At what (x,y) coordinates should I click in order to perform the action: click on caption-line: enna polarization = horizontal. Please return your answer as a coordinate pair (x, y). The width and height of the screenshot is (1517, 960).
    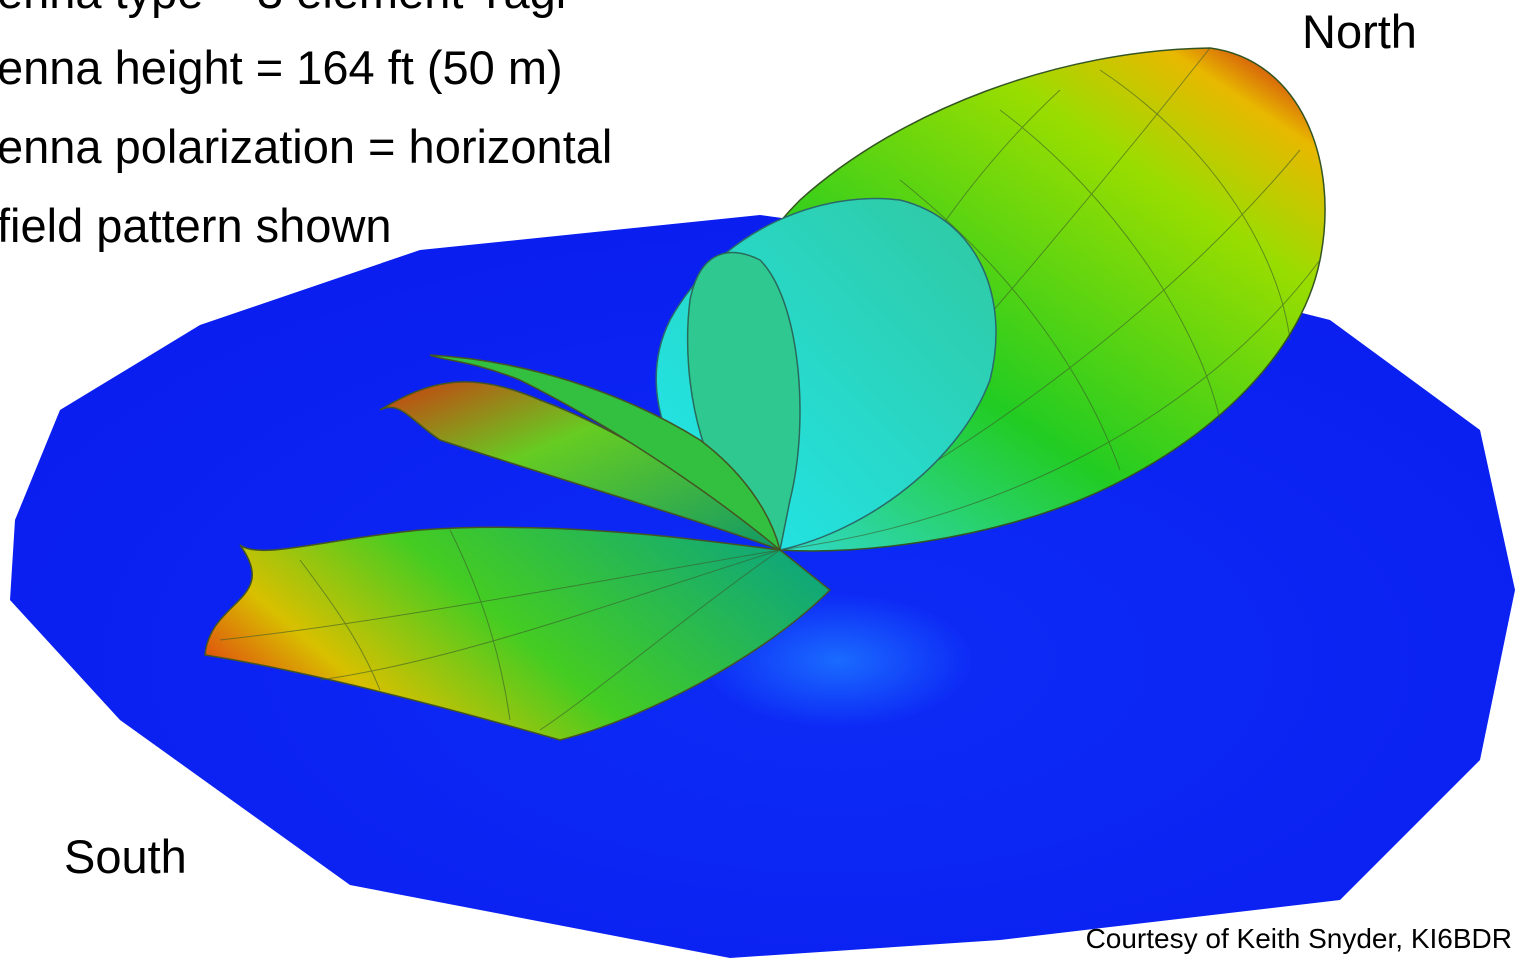
    Looking at the image, I should click on (306, 146).